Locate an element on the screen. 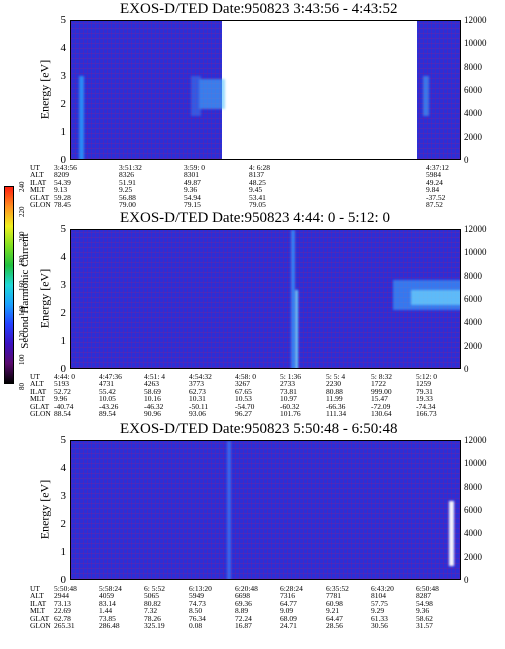  colorbar-tick-label: 120 is located at coordinates (22, 335).